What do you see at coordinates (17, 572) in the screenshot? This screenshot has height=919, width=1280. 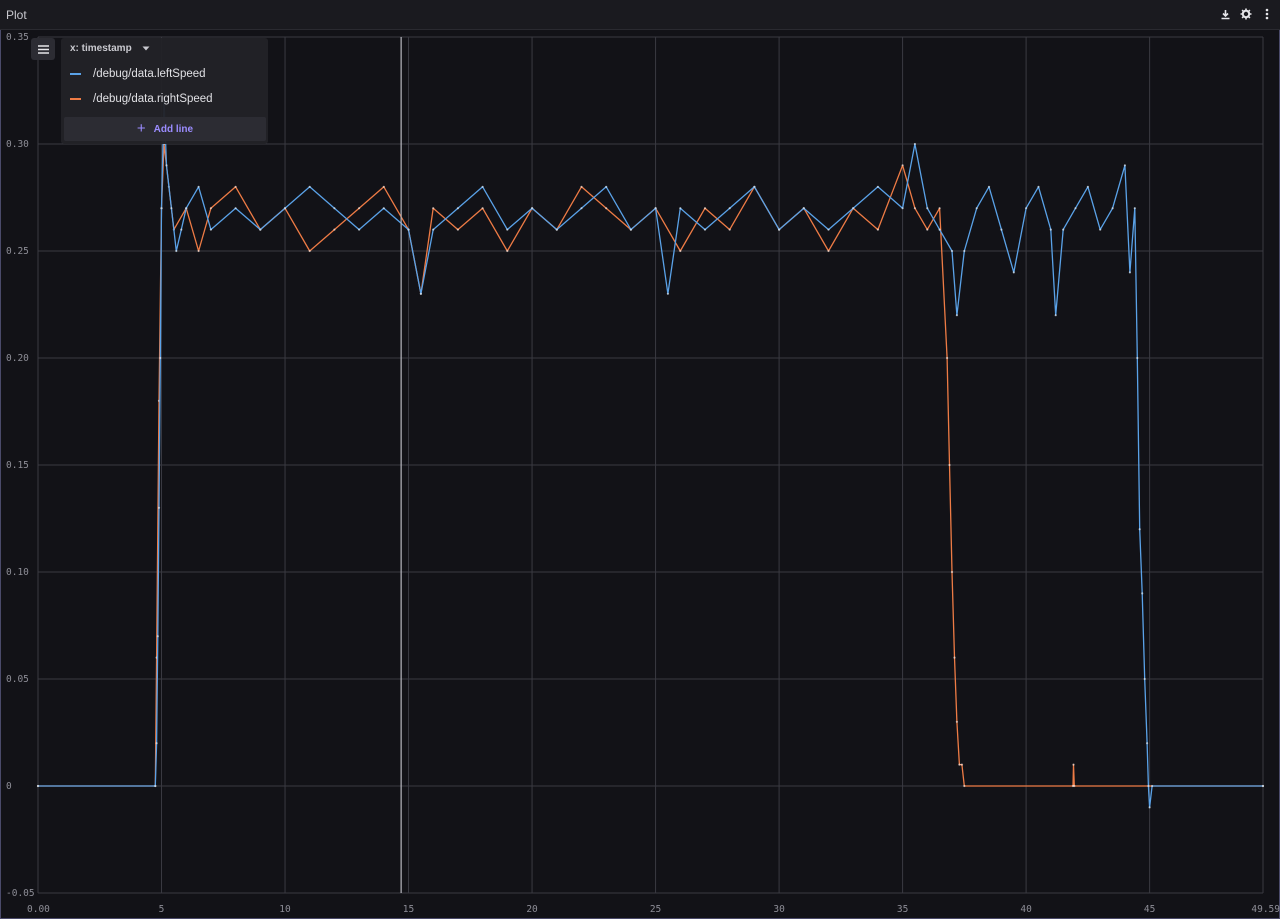 I see `y-tick-label: 0.10` at bounding box center [17, 572].